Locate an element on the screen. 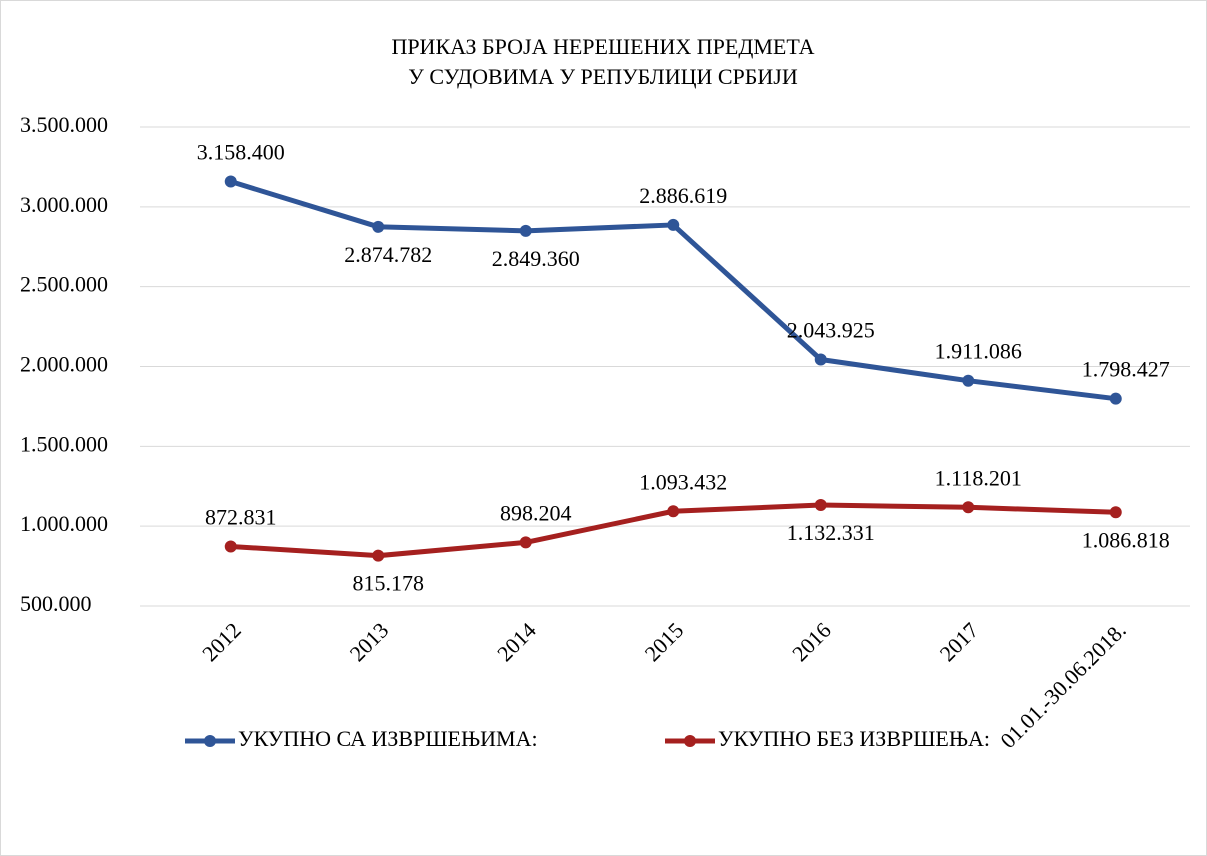 Image resolution: width=1207 pixels, height=856 pixels. data-label: 1.798.427 is located at coordinates (1126, 369).